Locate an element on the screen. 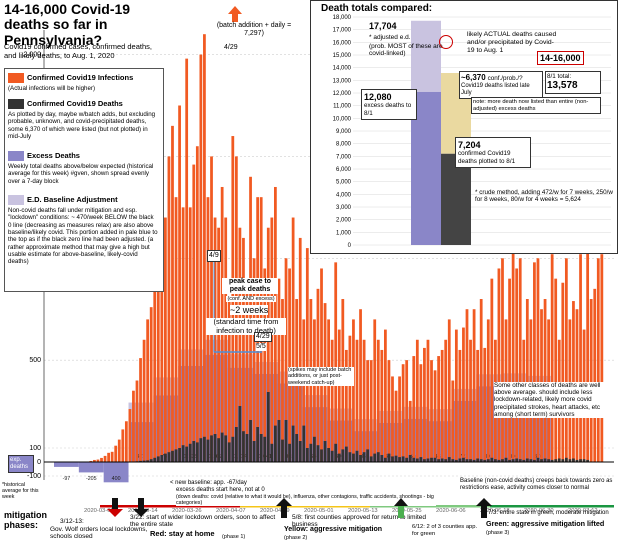  phase-yellow-label: Yellow: aggressive mitigation is located at coordinates (333, 529).